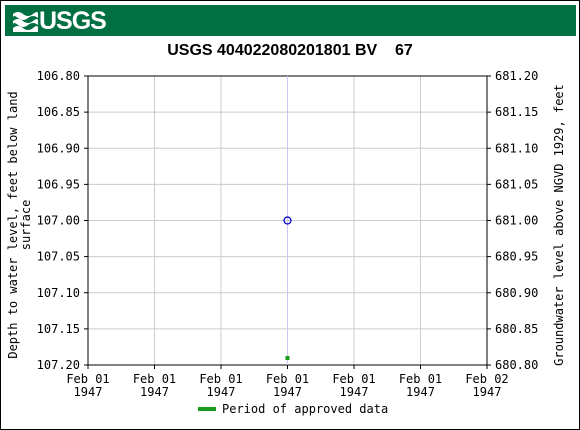 The image size is (580, 430). What do you see at coordinates (58, 112) in the screenshot?
I see `y-left-tick-label: 106.85` at bounding box center [58, 112].